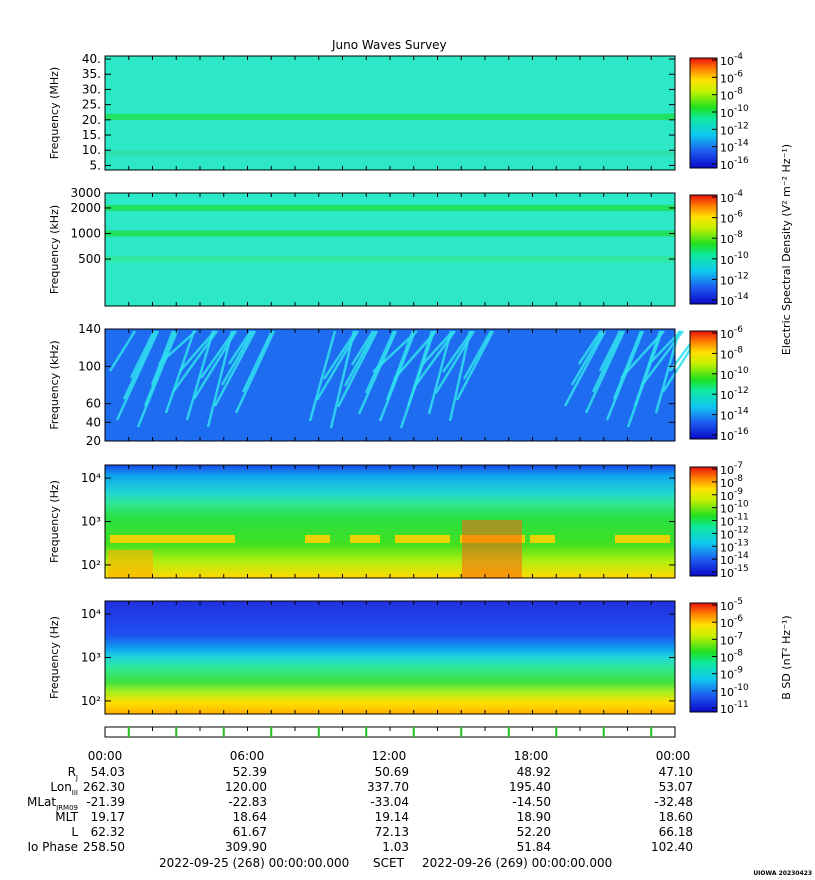 Image resolution: width=815 pixels, height=880 pixels. What do you see at coordinates (389, 802) in the screenshot?
I see `ephemeris-value: -33.04` at bounding box center [389, 802].